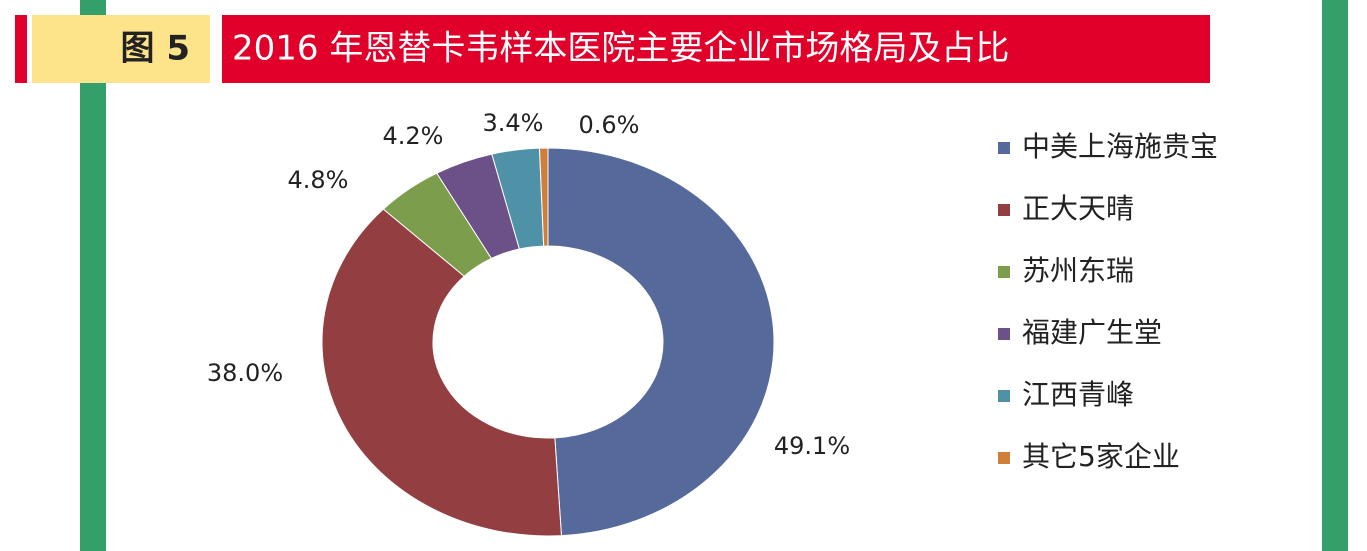 The height and width of the screenshot is (551, 1367). Describe the element at coordinates (1078, 394) in the screenshot. I see `legend-label: 江西青峰` at that location.